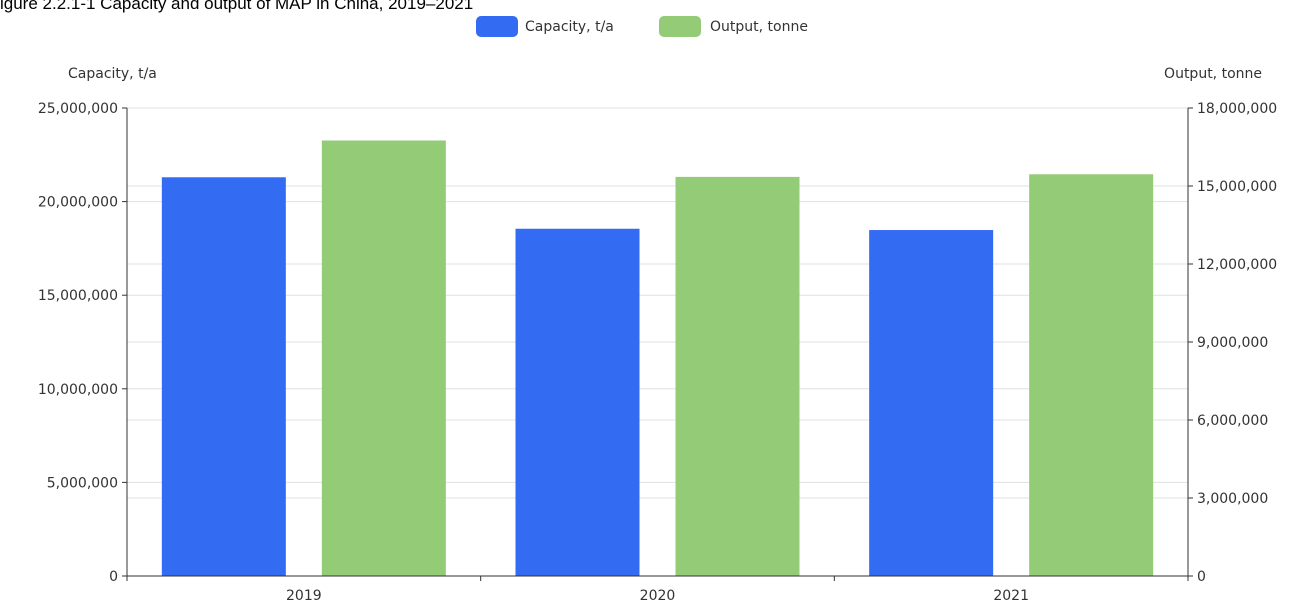  Describe the element at coordinates (78, 390) in the screenshot. I see `left-tick-label: 10,000,000` at that location.